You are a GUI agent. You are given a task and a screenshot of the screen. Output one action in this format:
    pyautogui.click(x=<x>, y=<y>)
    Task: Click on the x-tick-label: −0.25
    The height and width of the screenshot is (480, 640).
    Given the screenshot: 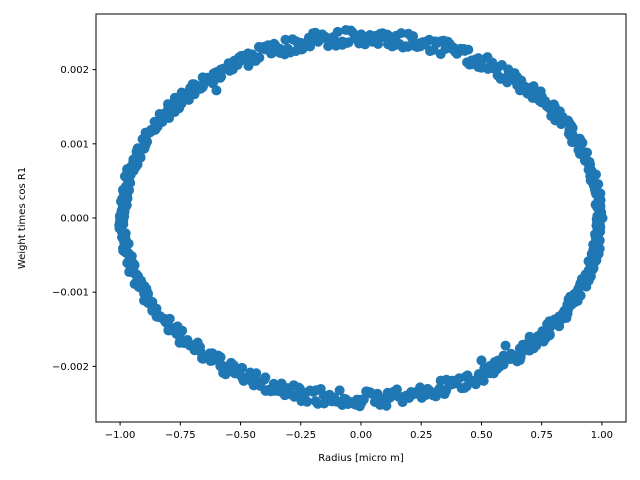 What is the action you would take?
    pyautogui.click(x=300, y=435)
    